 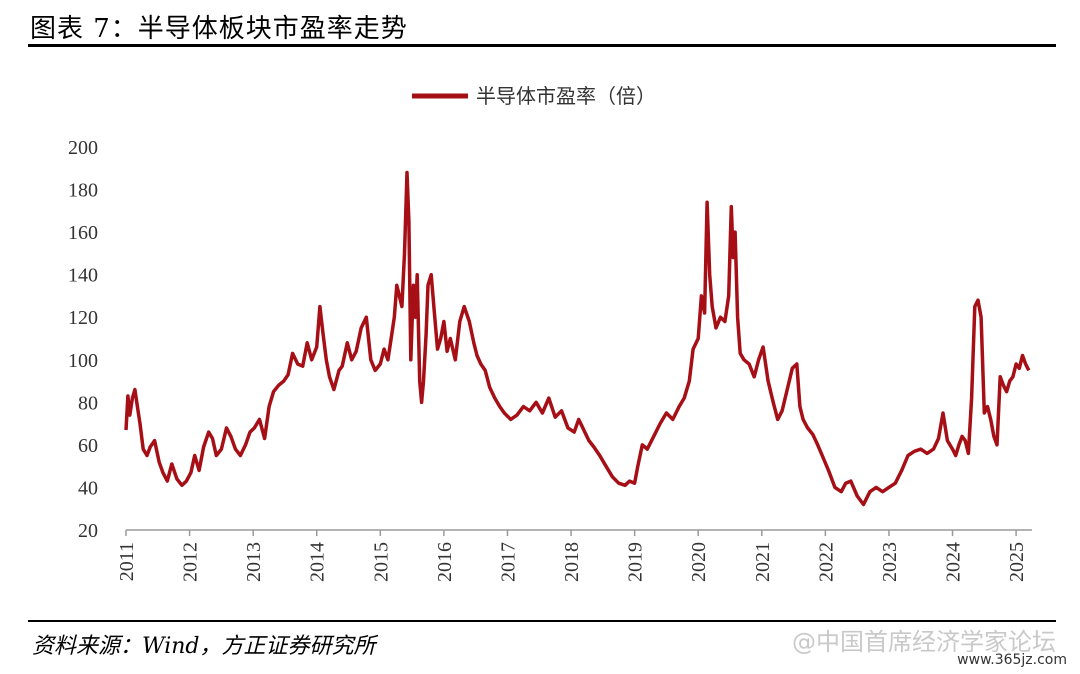 I want to click on y-tick-label: 40, so click(x=88, y=488).